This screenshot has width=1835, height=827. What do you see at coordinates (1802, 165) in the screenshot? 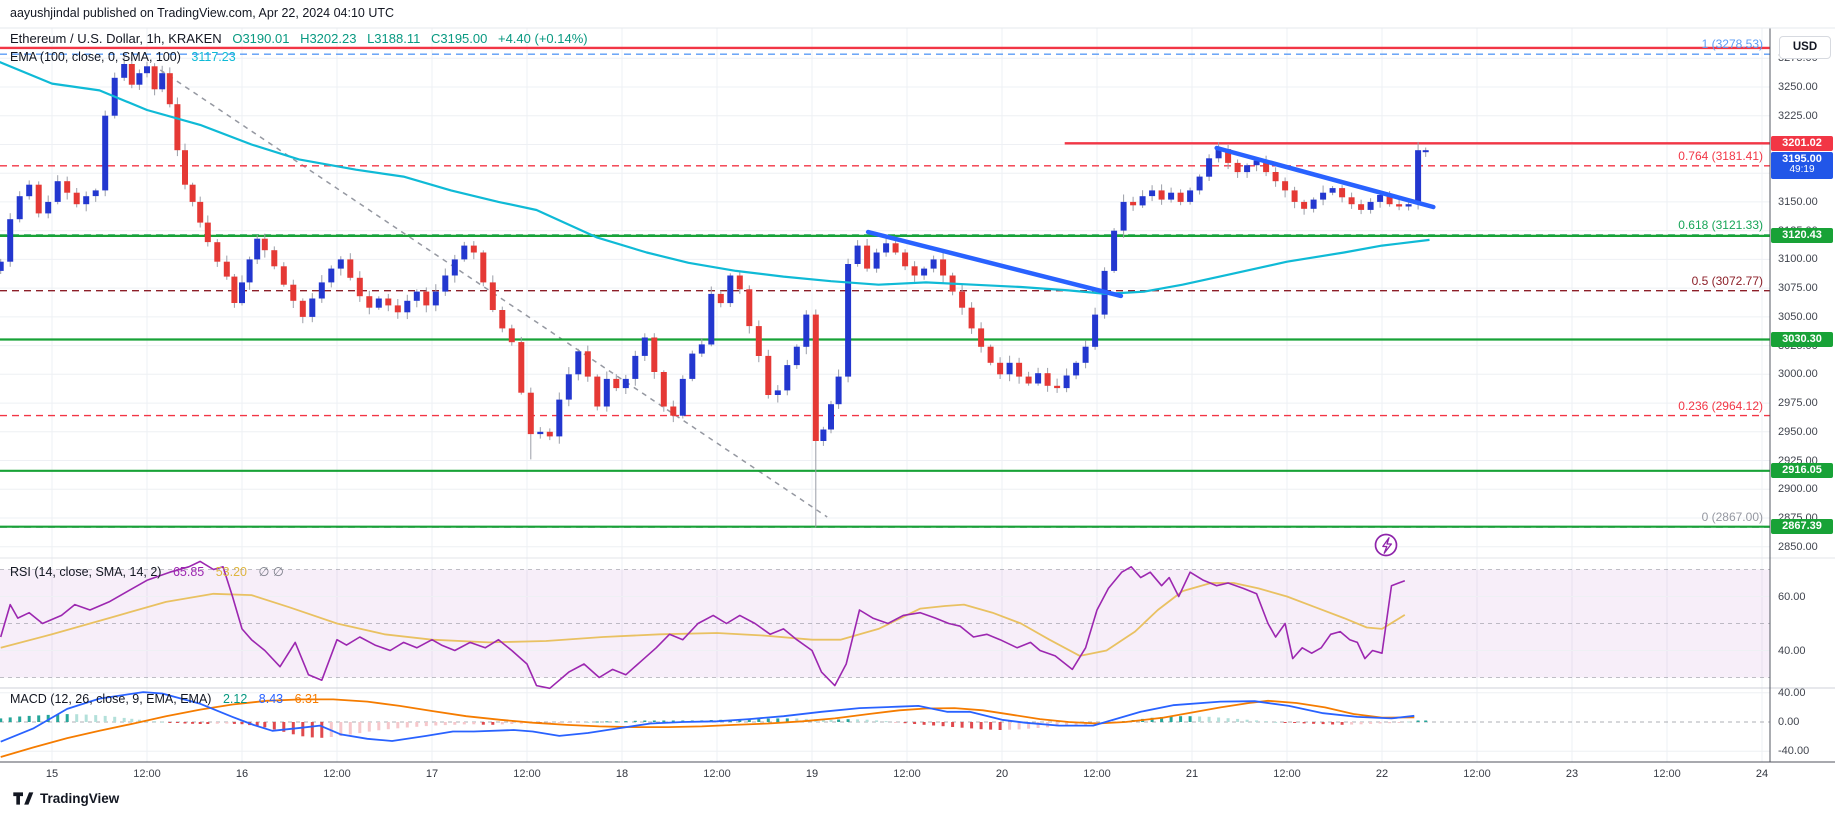
I see `last-price-badge: 3195.00 49:19` at bounding box center [1802, 165].